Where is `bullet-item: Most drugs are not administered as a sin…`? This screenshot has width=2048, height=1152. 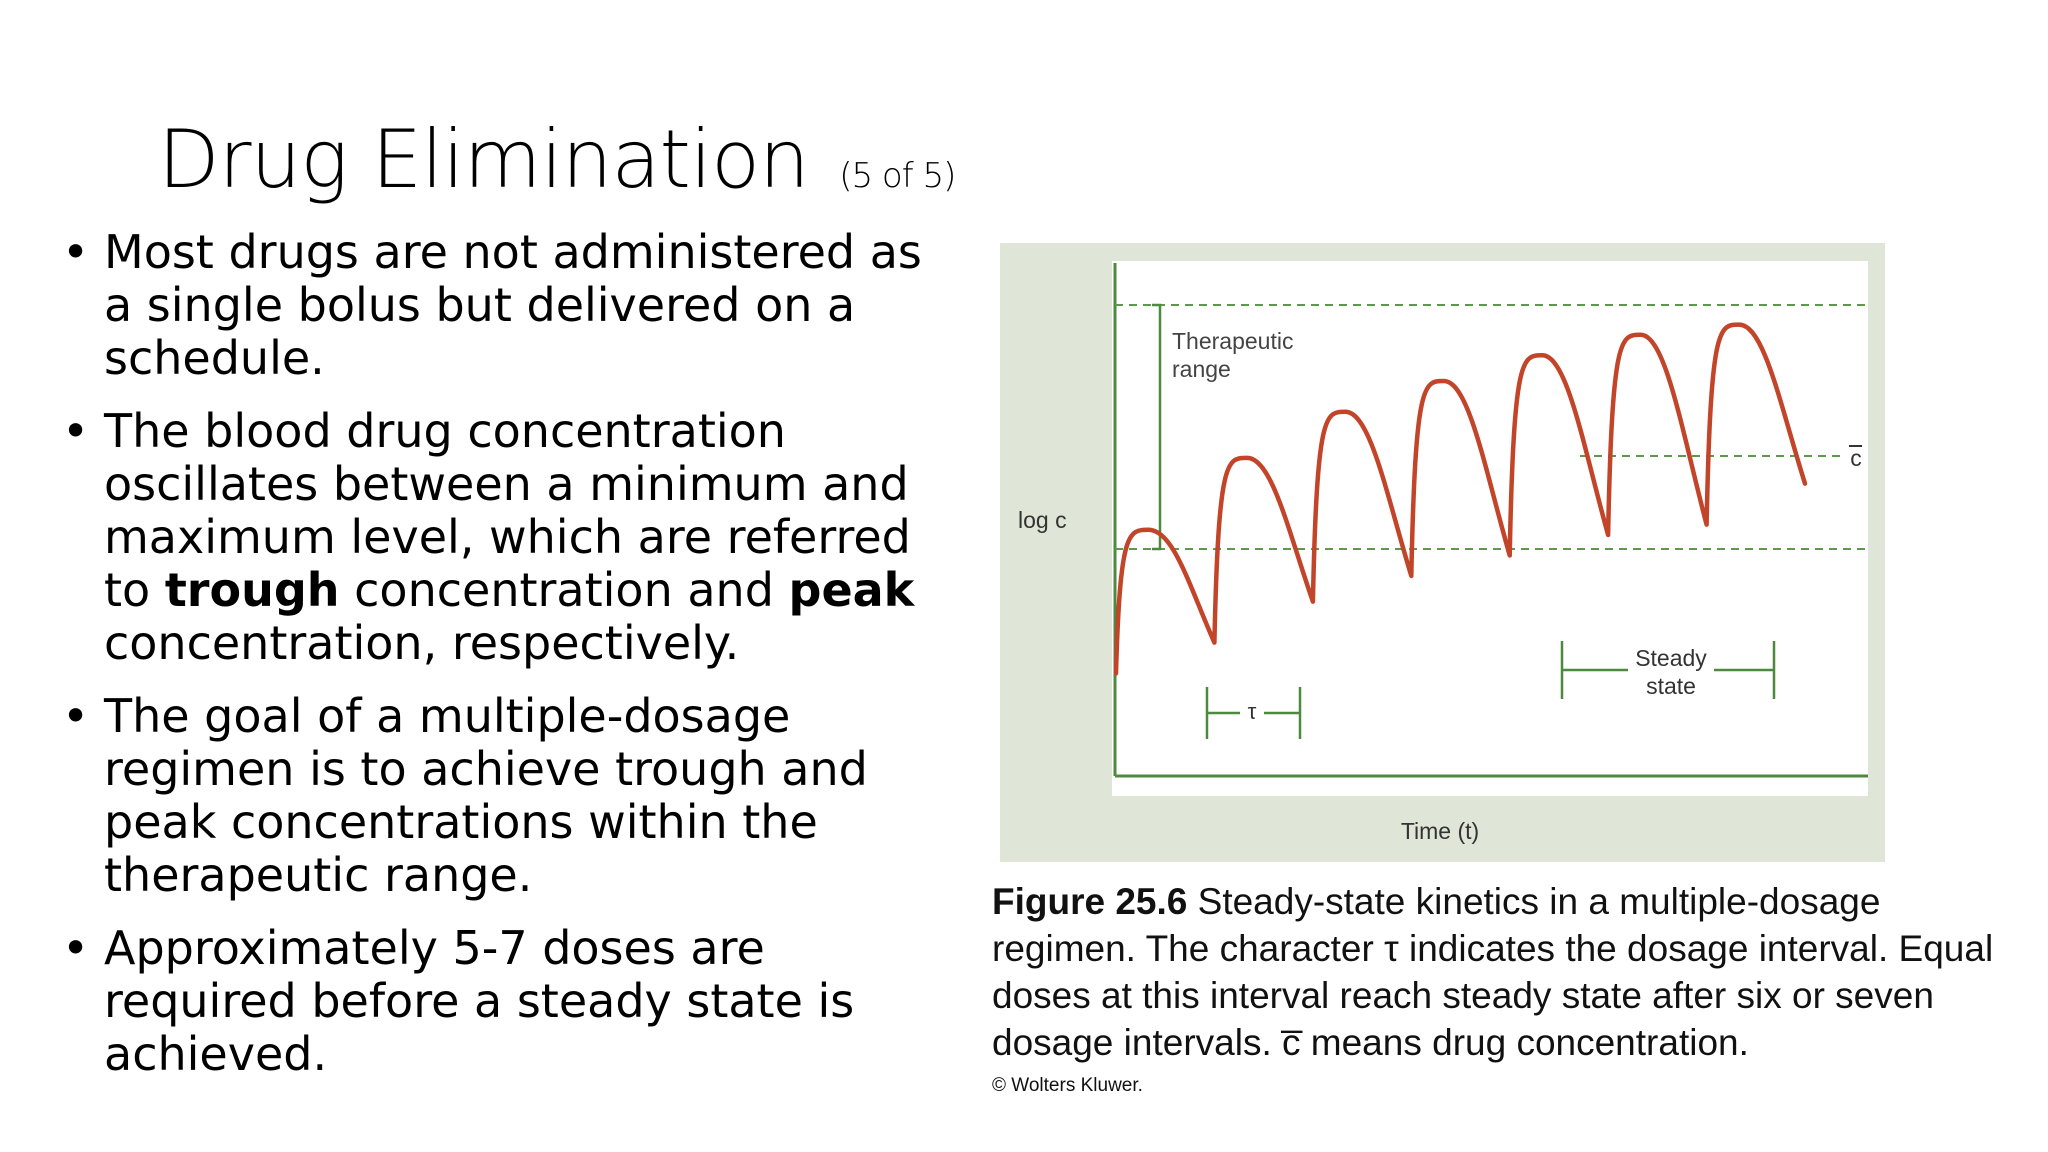
bullet-item: Most drugs are not administered as a sin… is located at coordinates (502, 305).